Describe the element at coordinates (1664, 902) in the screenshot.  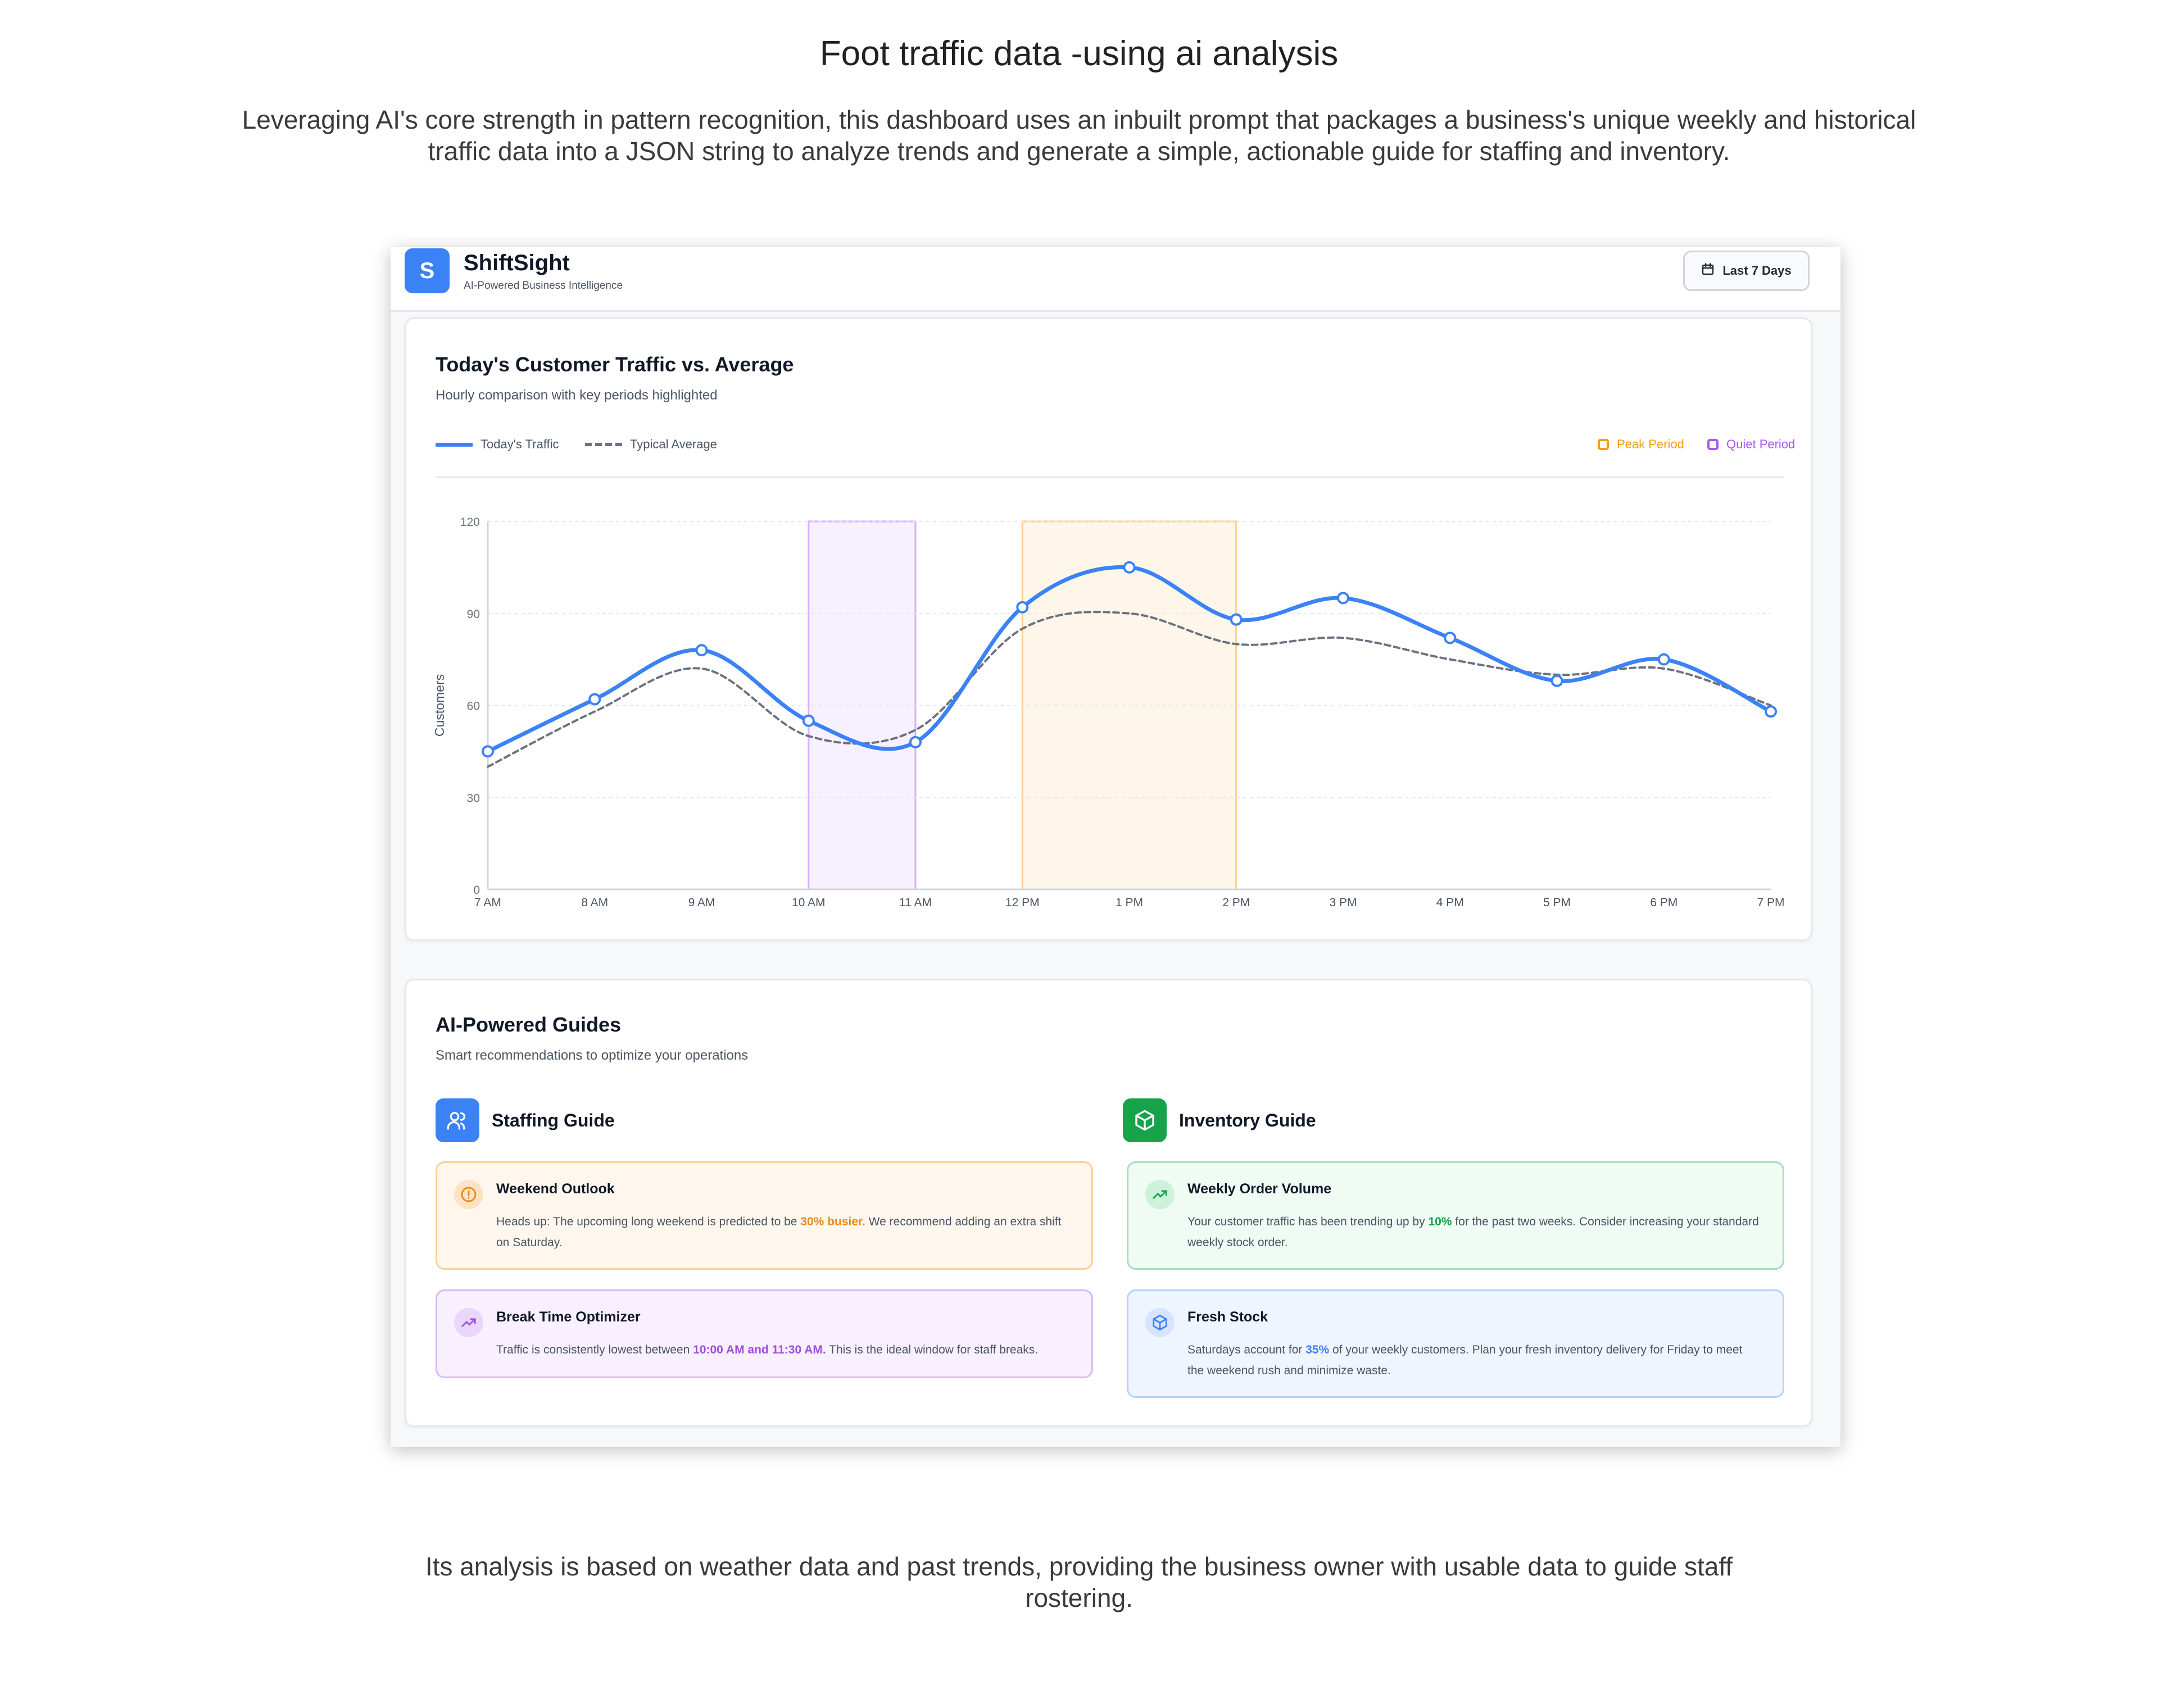
I see `x-tick-label: 6 PM` at that location.